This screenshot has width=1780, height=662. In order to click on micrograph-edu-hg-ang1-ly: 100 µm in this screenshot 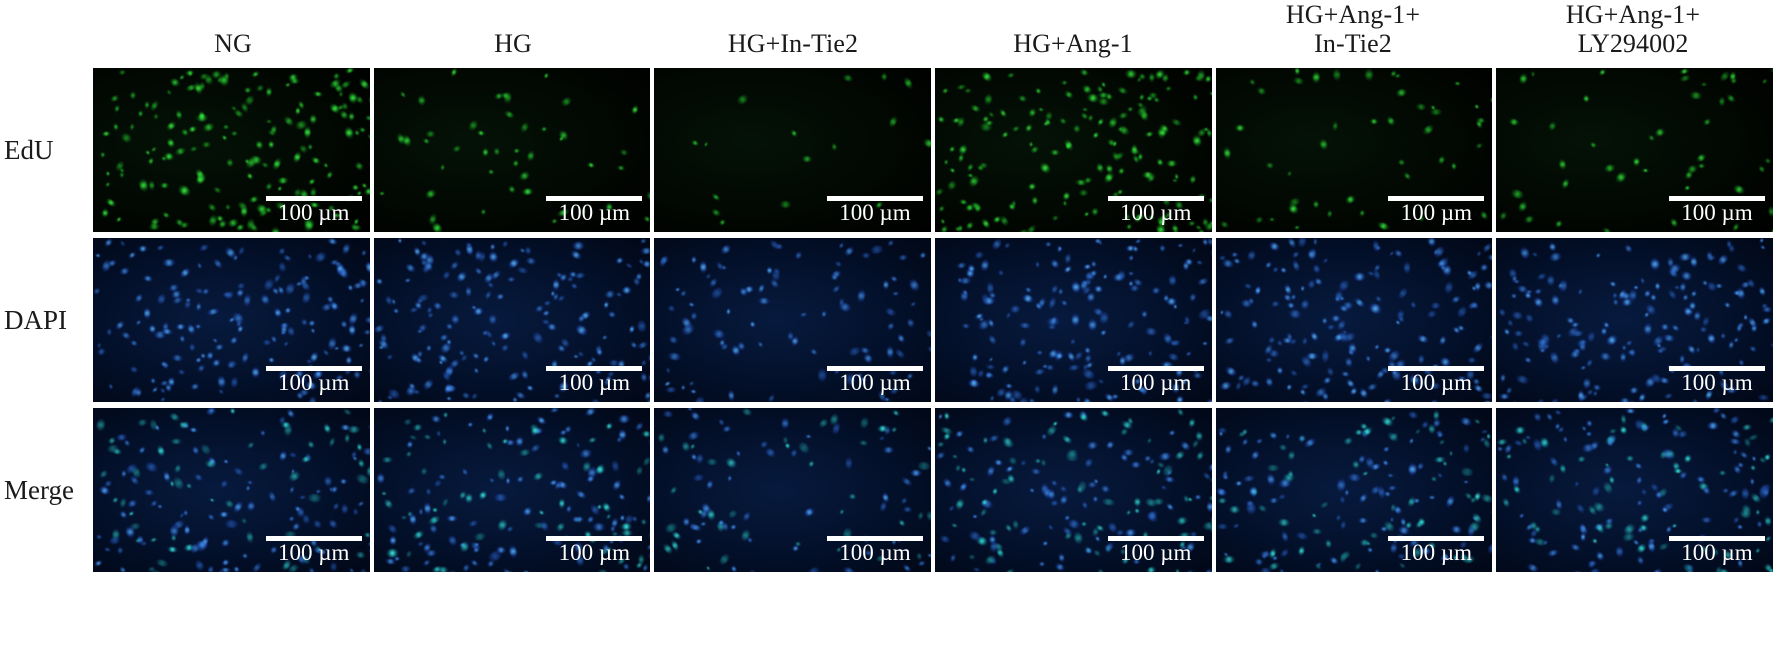, I will do `click(1634, 150)`.